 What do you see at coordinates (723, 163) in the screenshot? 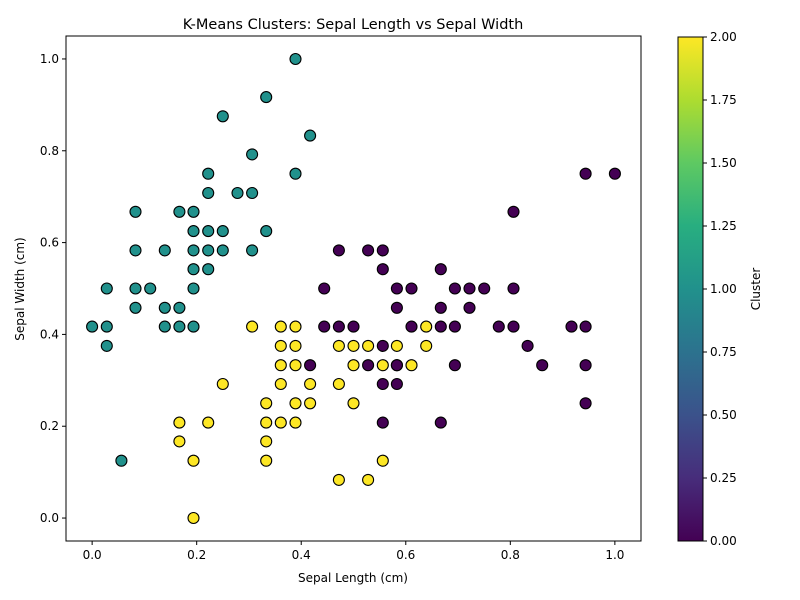
I see `colorbar-tick-label: 1.50` at bounding box center [723, 163].